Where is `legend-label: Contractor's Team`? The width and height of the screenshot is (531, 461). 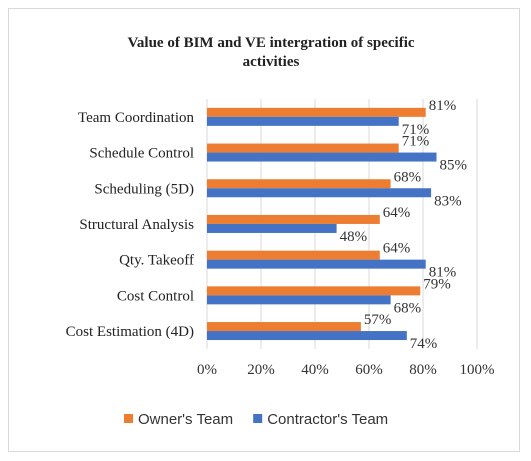 legend-label: Contractor's Team is located at coordinates (327, 419).